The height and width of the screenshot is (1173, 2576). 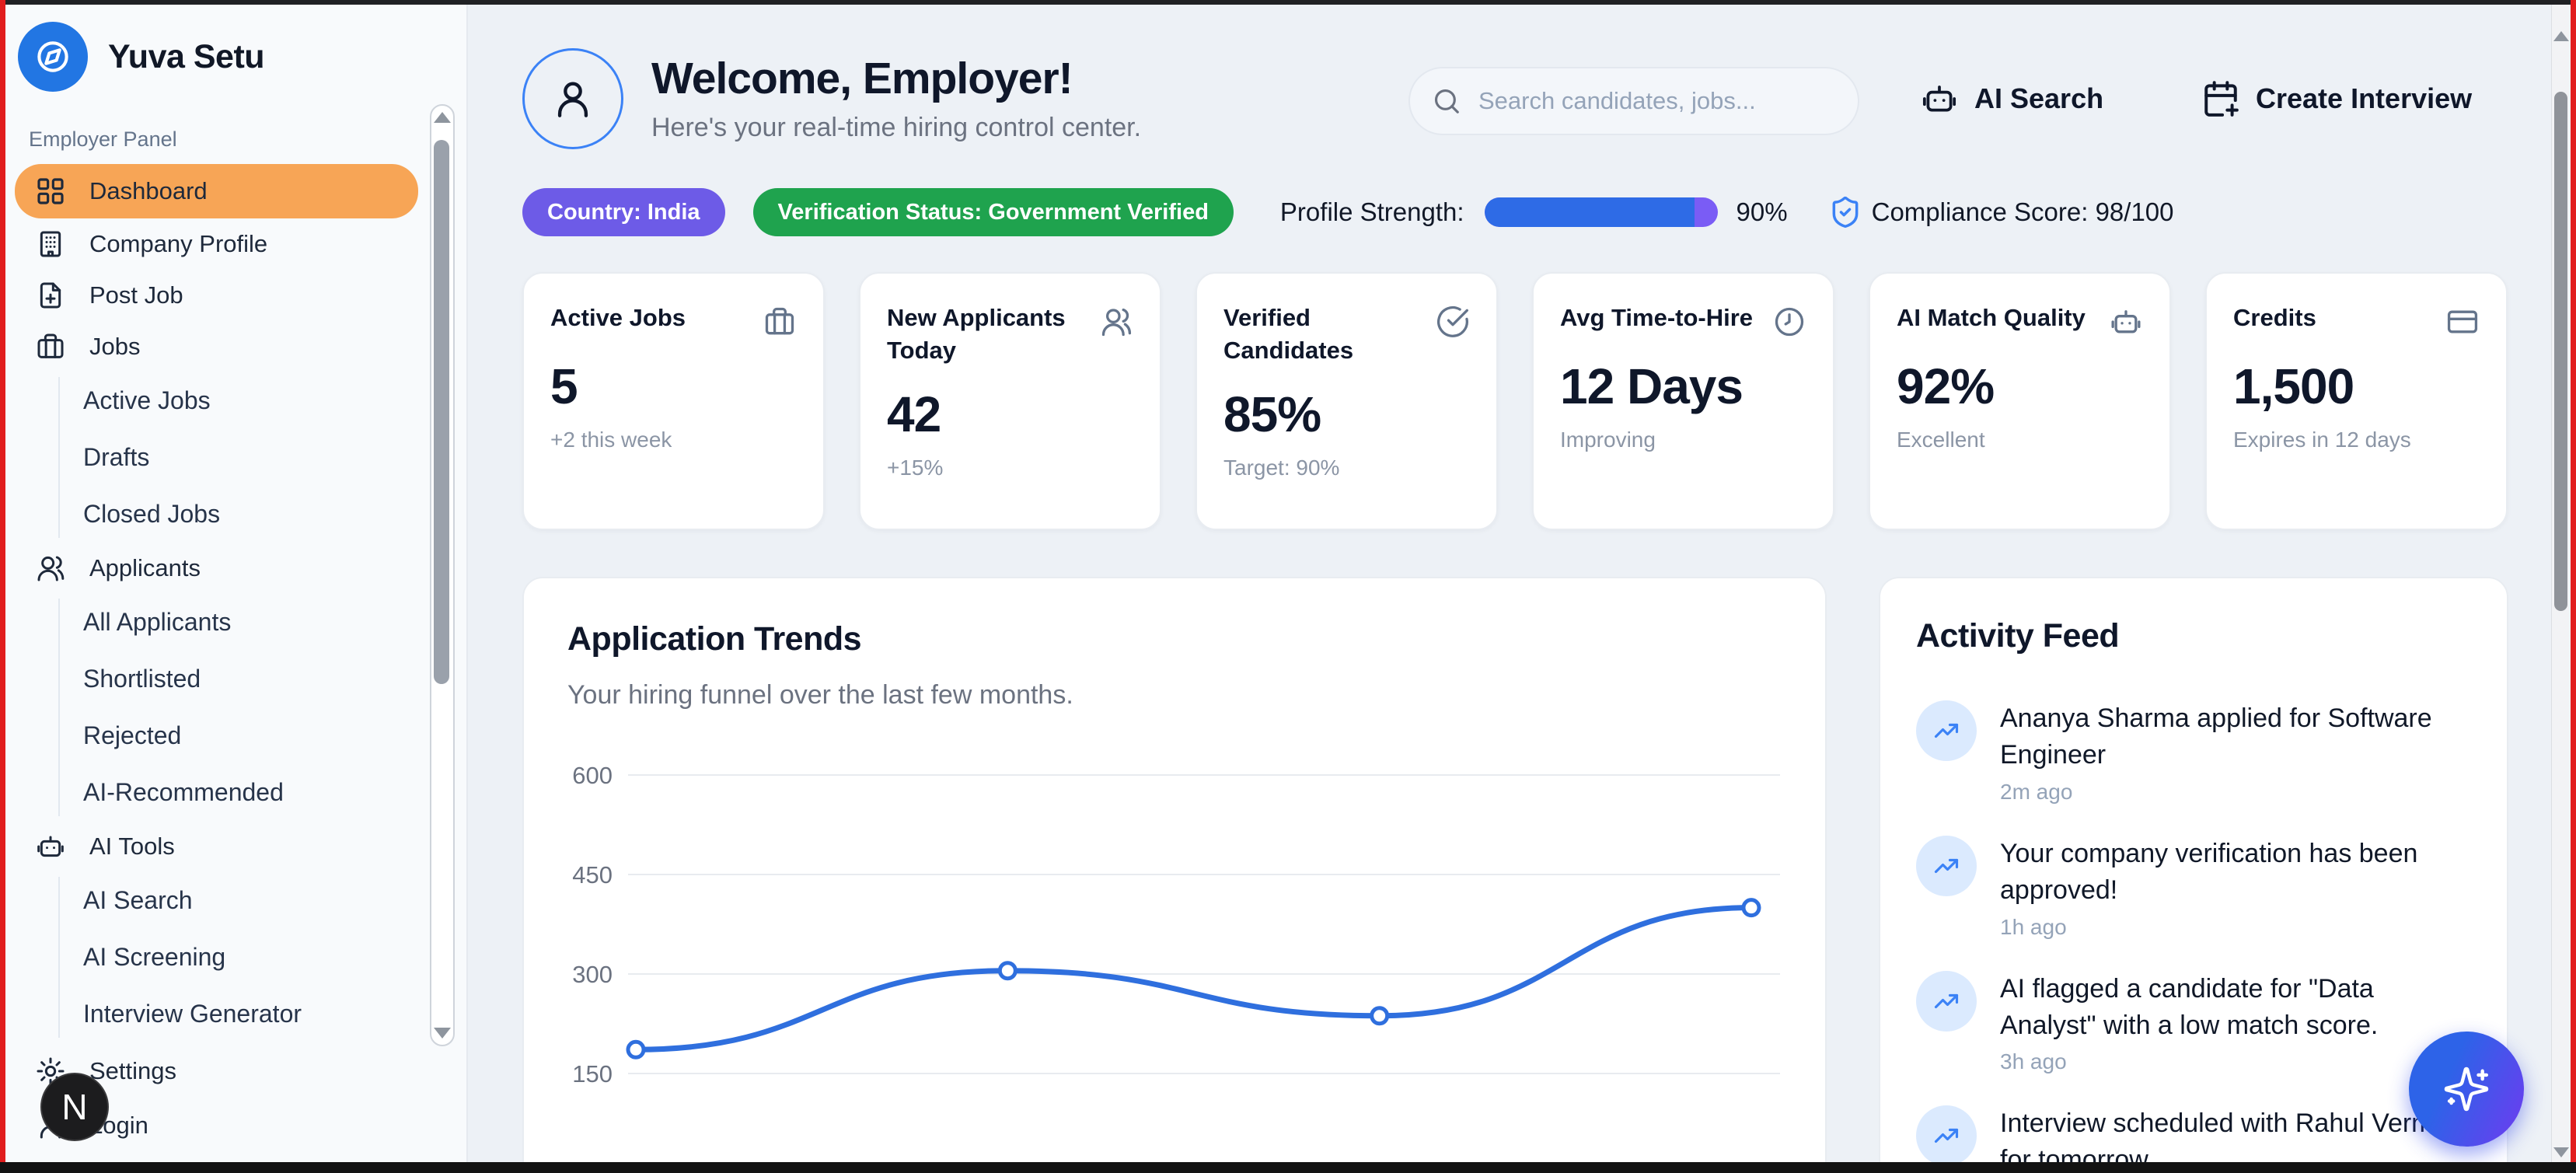 I want to click on sidebar-item-post-job: Post Job, so click(x=217, y=296).